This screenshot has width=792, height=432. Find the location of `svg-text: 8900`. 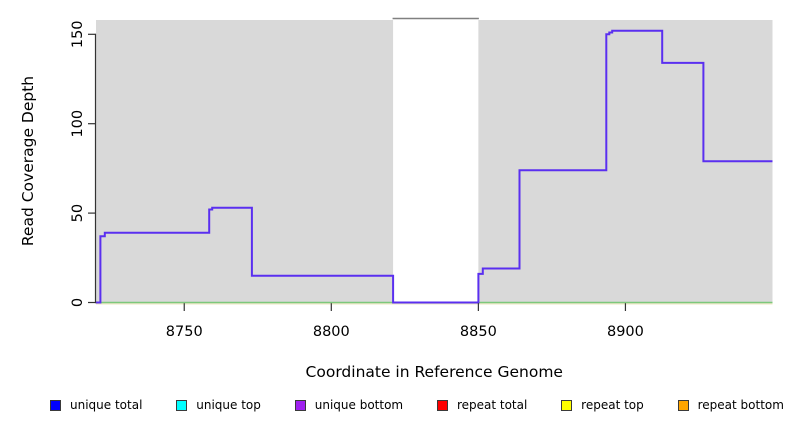

svg-text: 8900 is located at coordinates (625, 332).